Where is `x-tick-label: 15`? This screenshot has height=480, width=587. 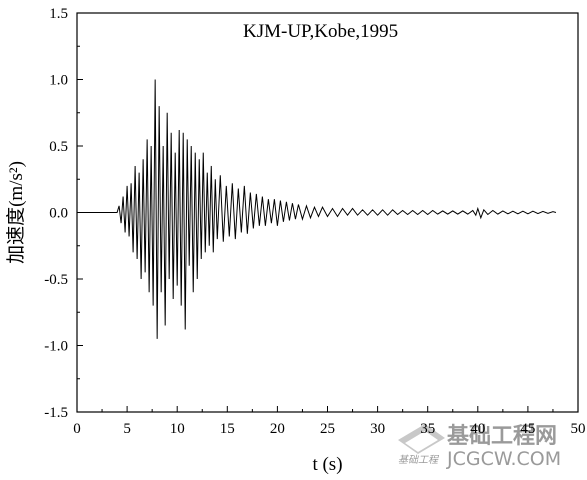
x-tick-label: 15 is located at coordinates (227, 429).